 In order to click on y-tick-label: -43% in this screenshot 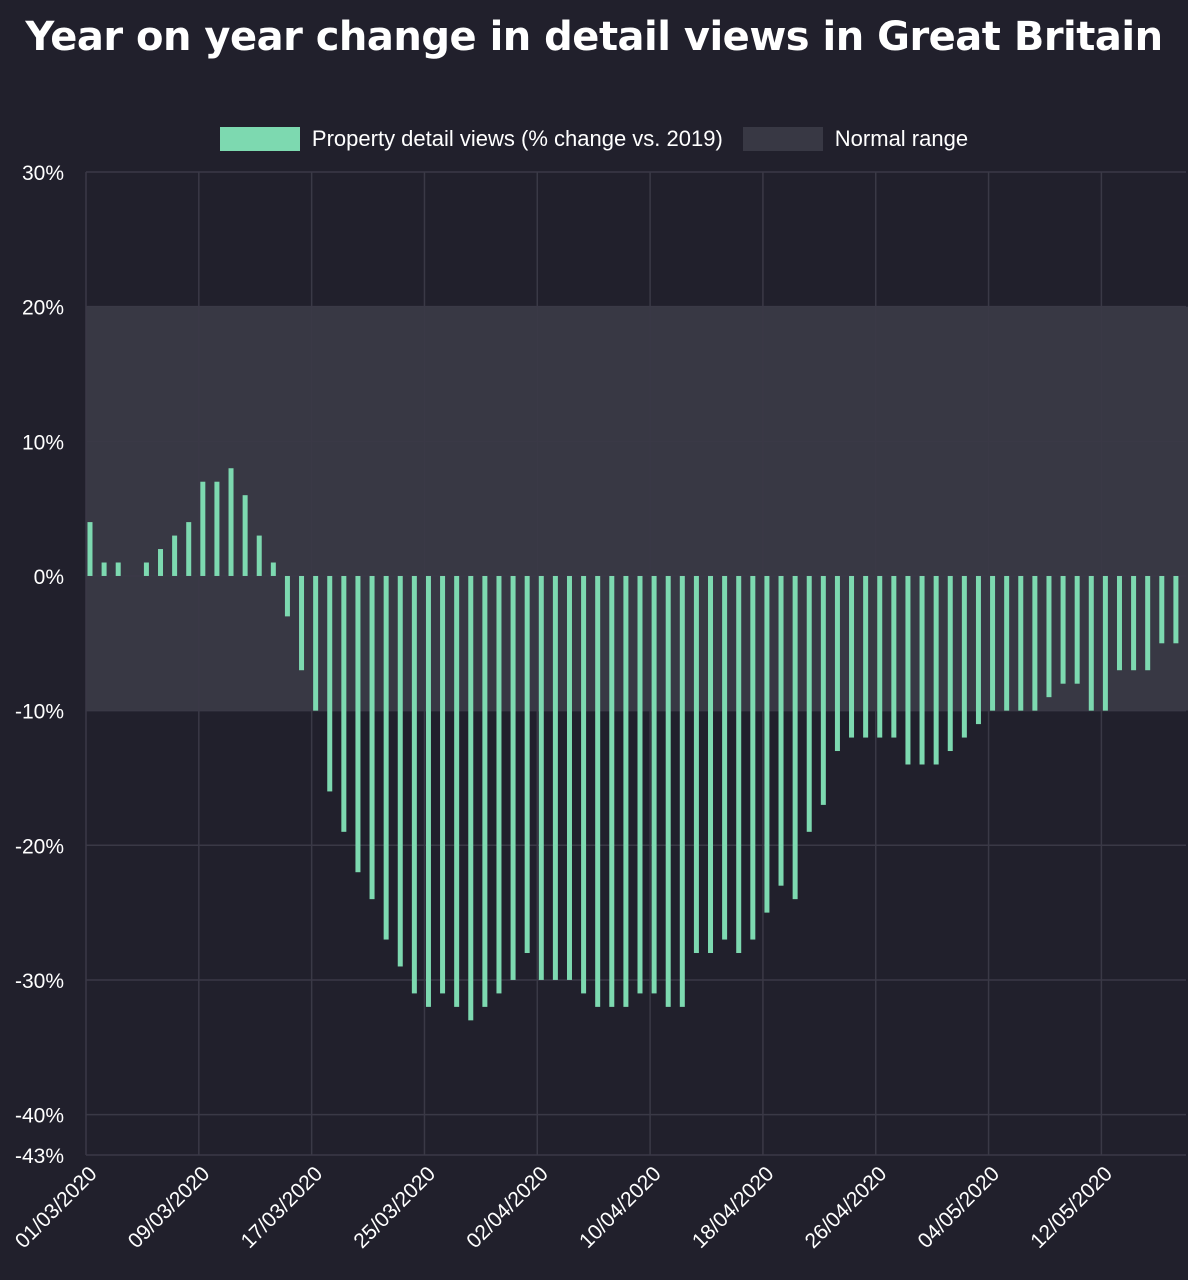, I will do `click(39, 1156)`.